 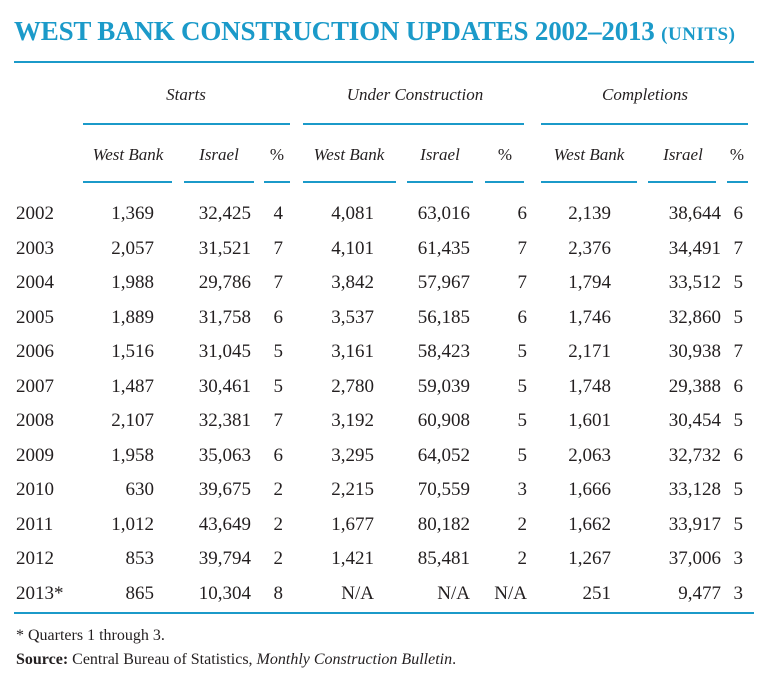 I want to click on column-rule-starts-pct, so click(x=277, y=182).